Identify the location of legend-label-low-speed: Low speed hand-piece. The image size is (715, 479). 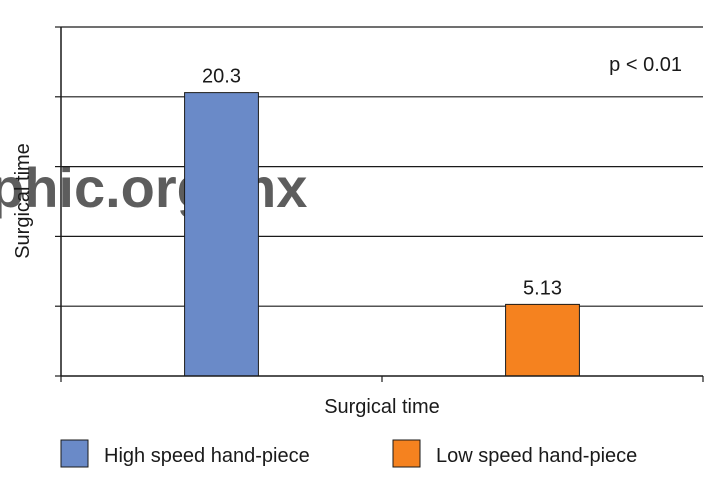
(536, 456).